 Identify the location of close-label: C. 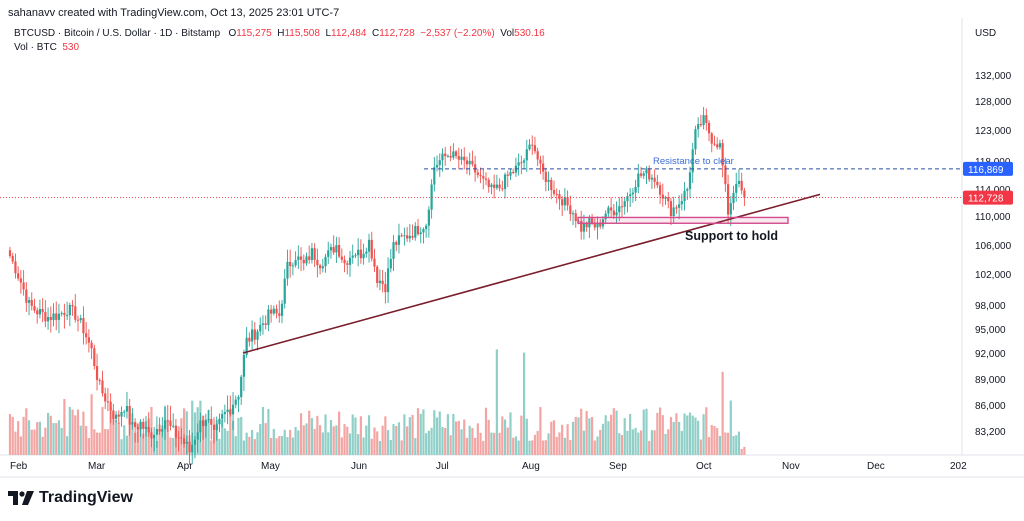
(375, 33).